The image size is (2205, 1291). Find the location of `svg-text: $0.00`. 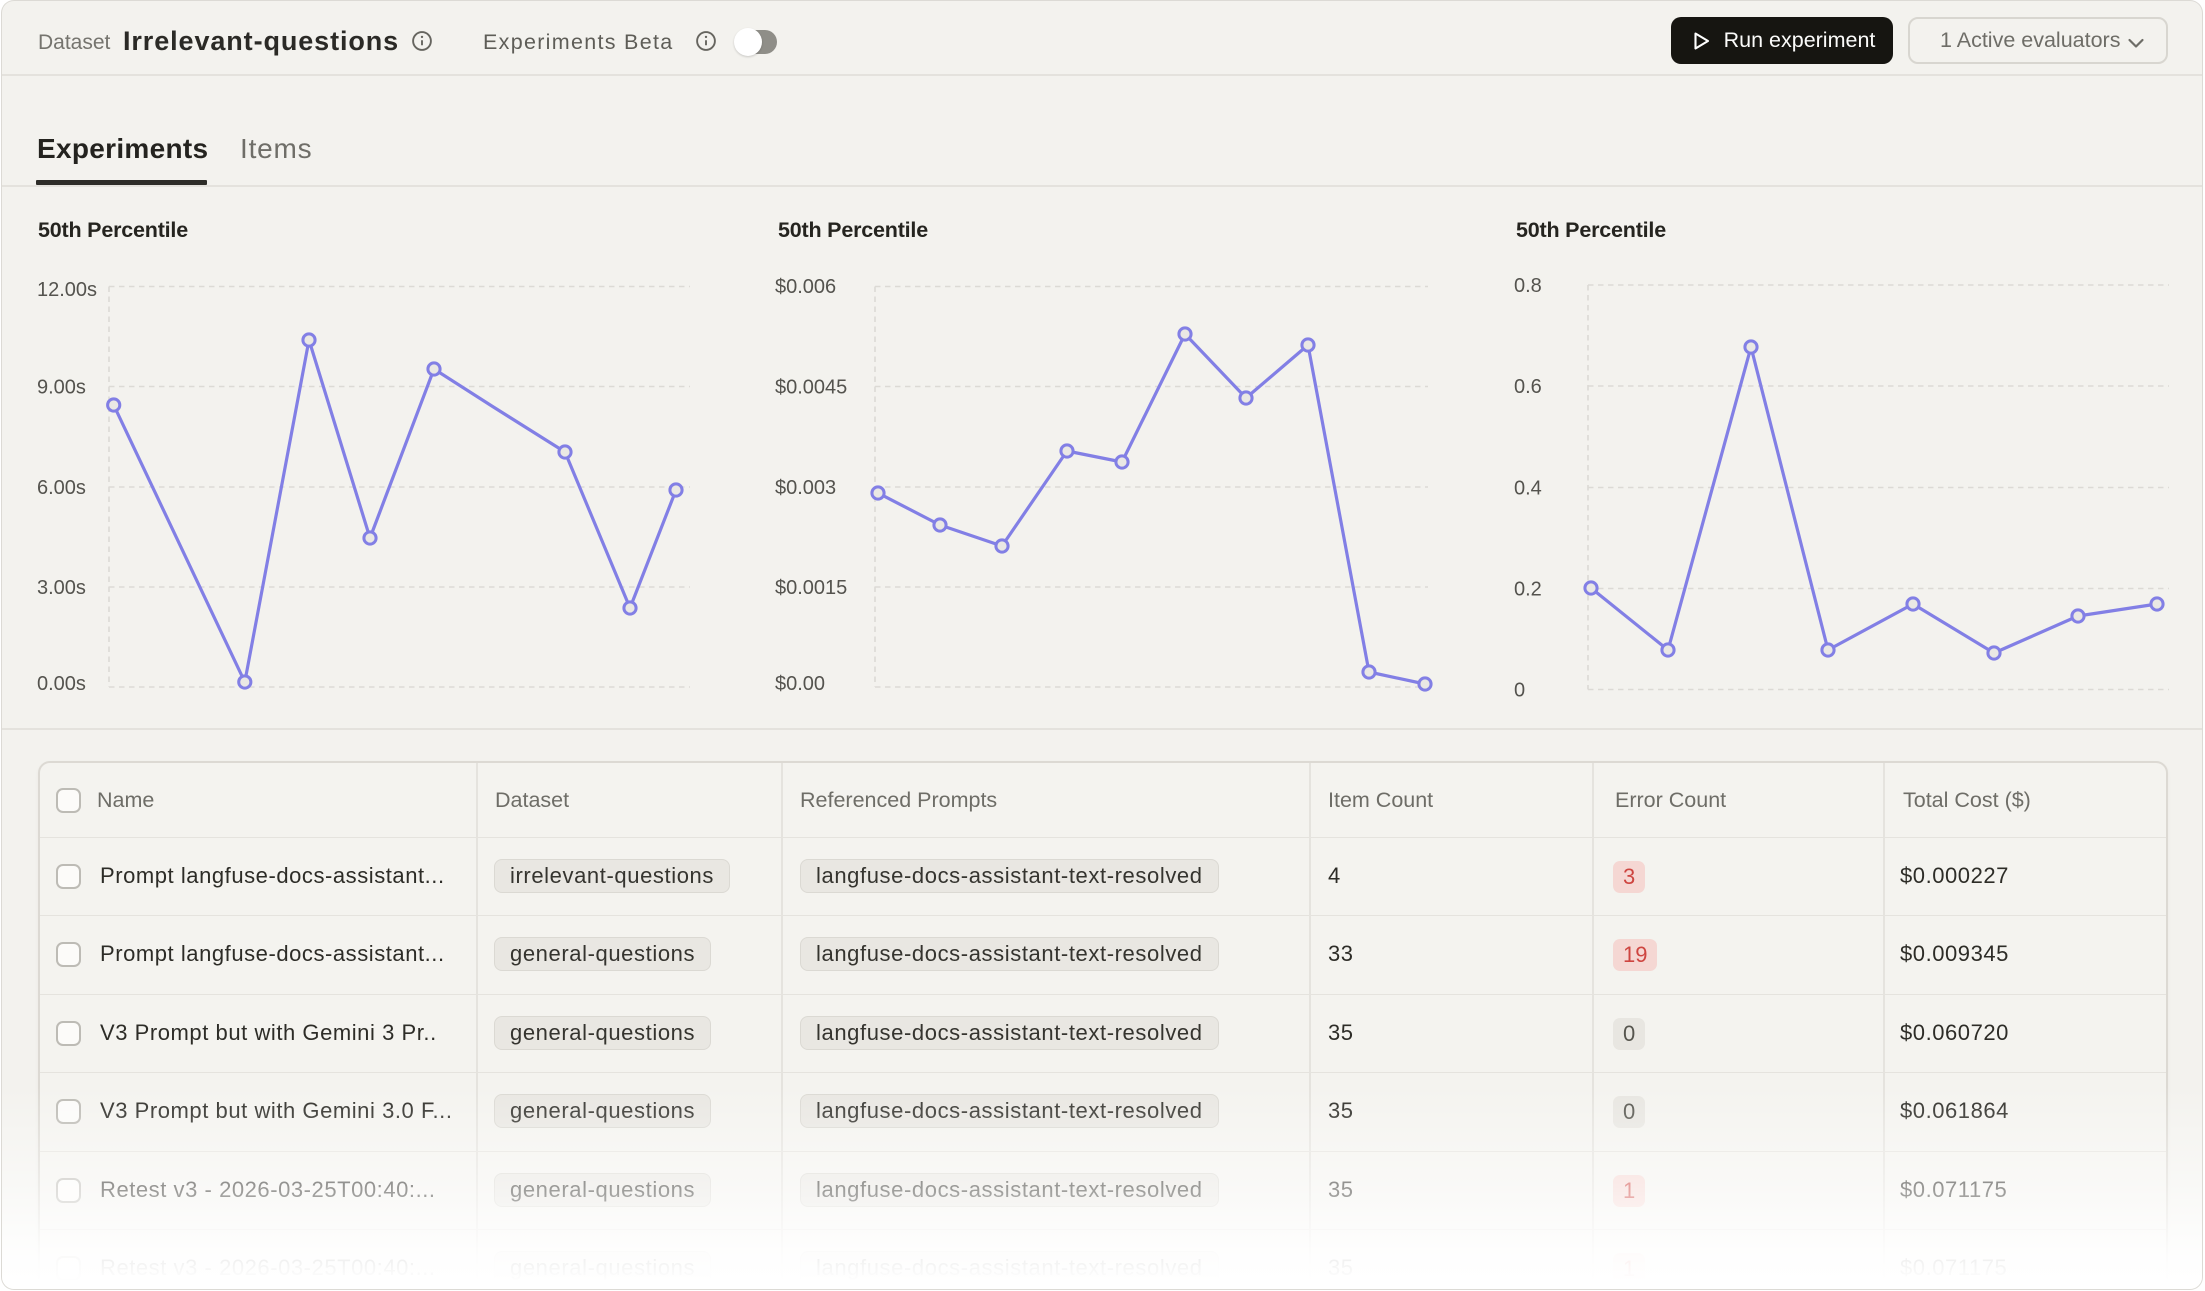

svg-text: $0.00 is located at coordinates (800, 684).